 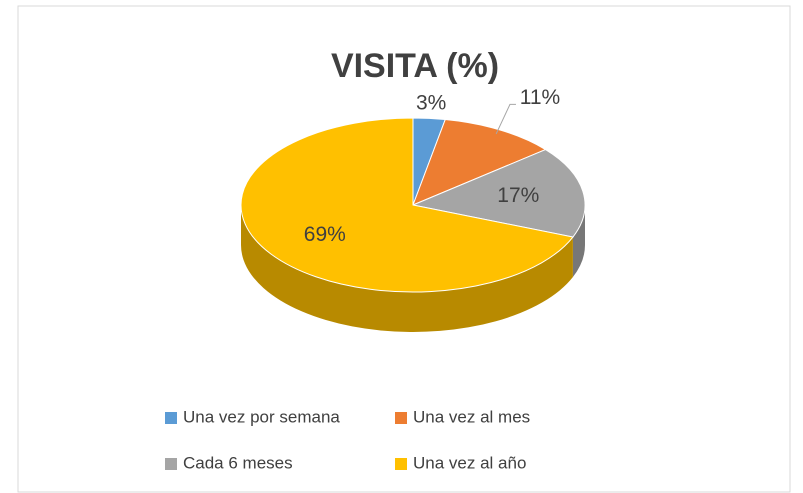 What do you see at coordinates (505, 119) in the screenshot?
I see `leader-line` at bounding box center [505, 119].